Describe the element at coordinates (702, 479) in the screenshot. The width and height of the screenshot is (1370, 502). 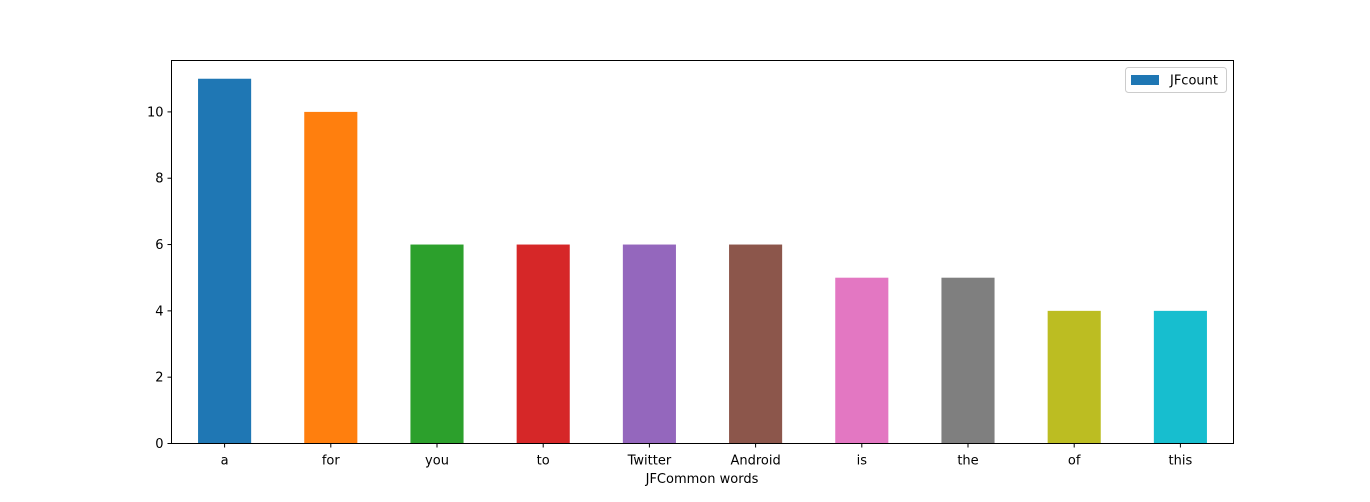
I see `x-axis-label: JFCommon words` at that location.